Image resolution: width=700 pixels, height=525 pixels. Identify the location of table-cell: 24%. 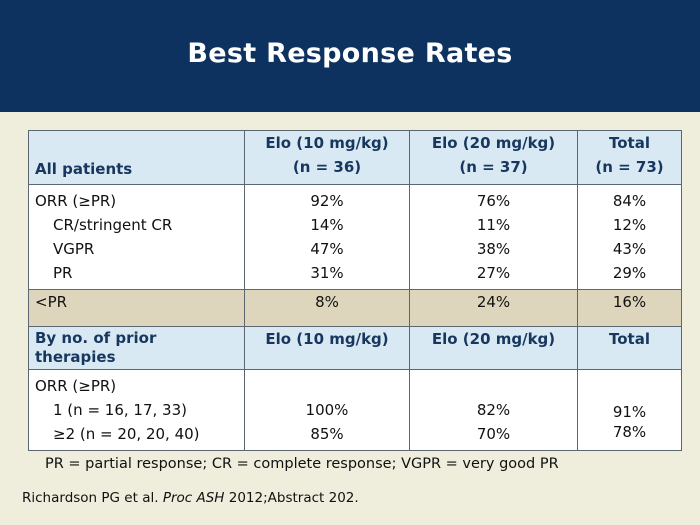
(493, 308).